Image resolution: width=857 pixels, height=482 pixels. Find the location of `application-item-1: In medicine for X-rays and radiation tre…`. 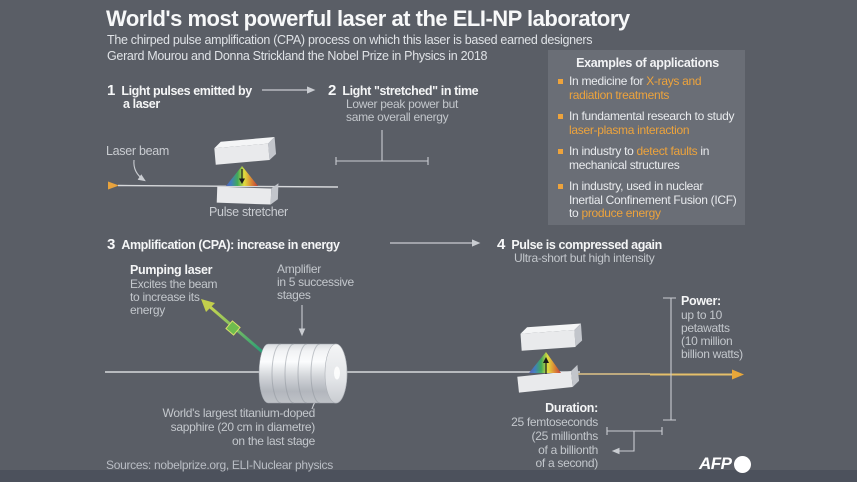

application-item-1: In medicine for X-rays and radiation tre… is located at coordinates (647, 88).